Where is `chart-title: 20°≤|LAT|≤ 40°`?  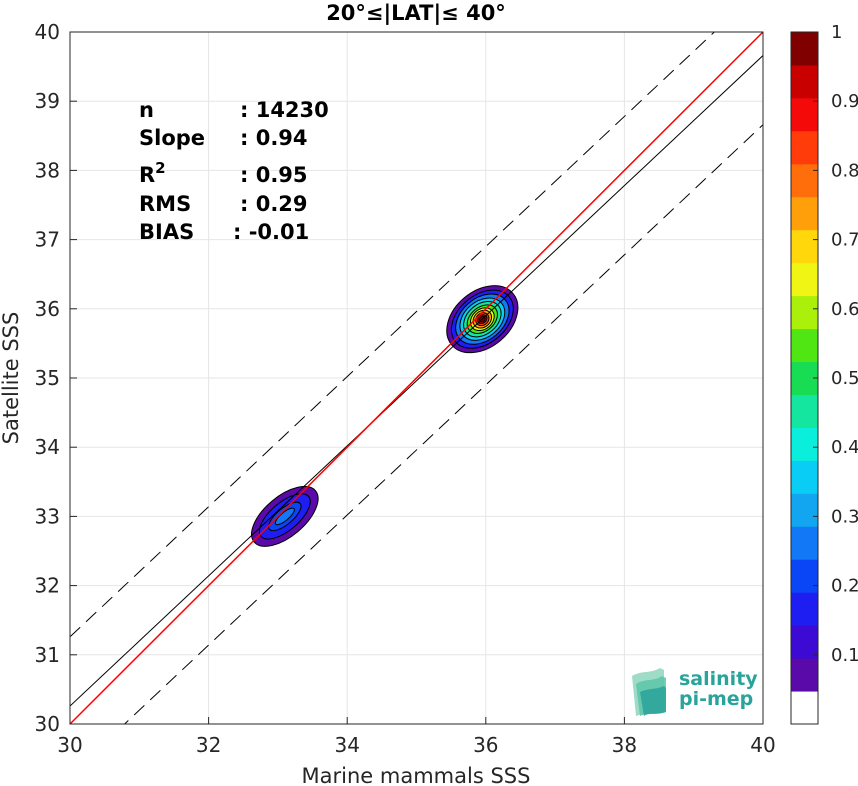 chart-title: 20°≤|LAT|≤ 40° is located at coordinates (416, 13).